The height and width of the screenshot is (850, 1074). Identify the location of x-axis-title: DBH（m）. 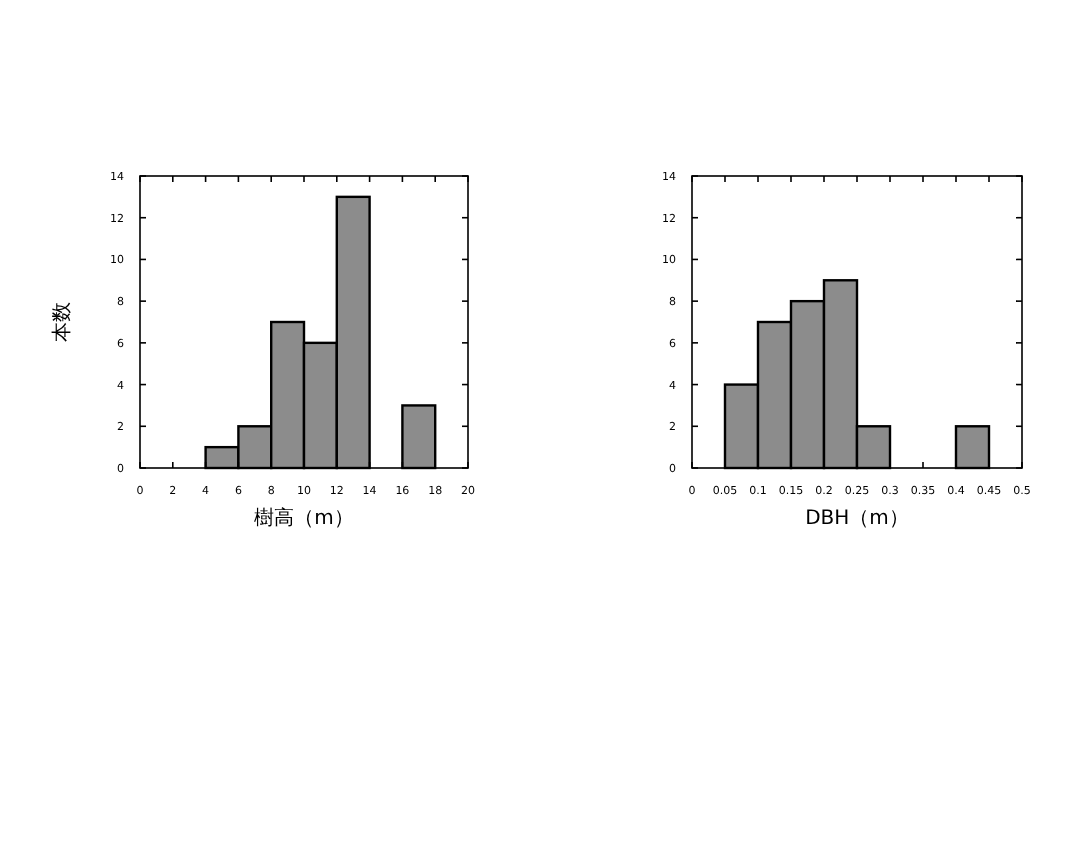
(857, 519).